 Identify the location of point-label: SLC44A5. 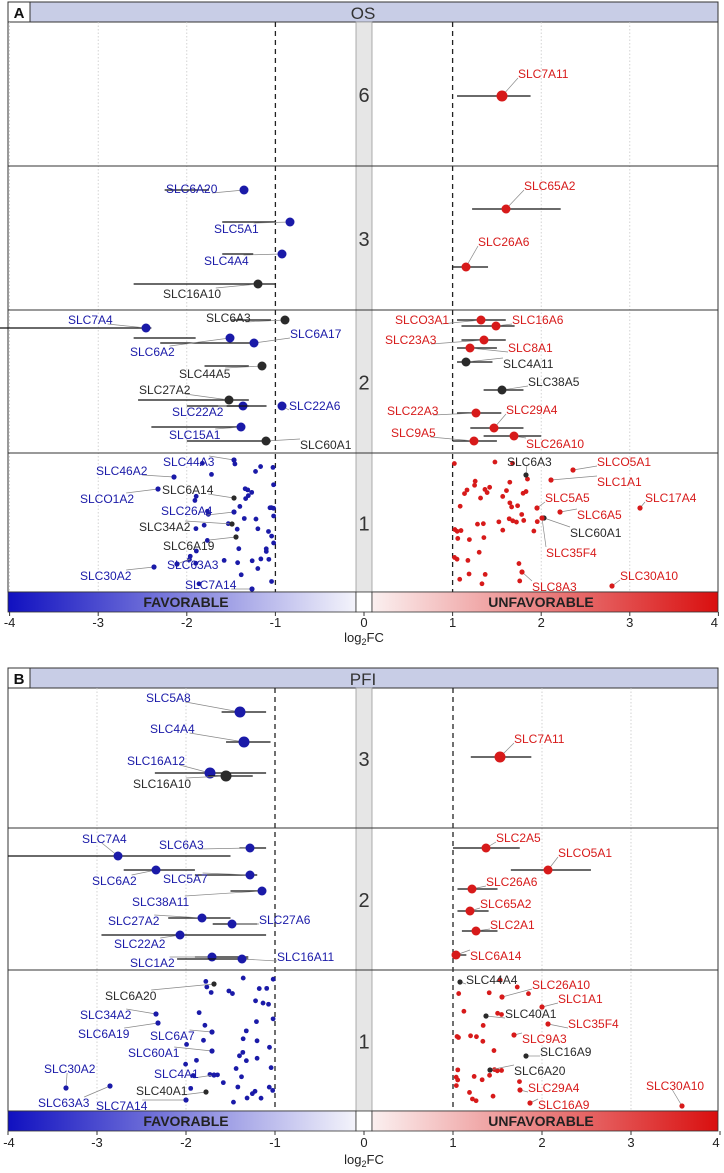
(205, 374).